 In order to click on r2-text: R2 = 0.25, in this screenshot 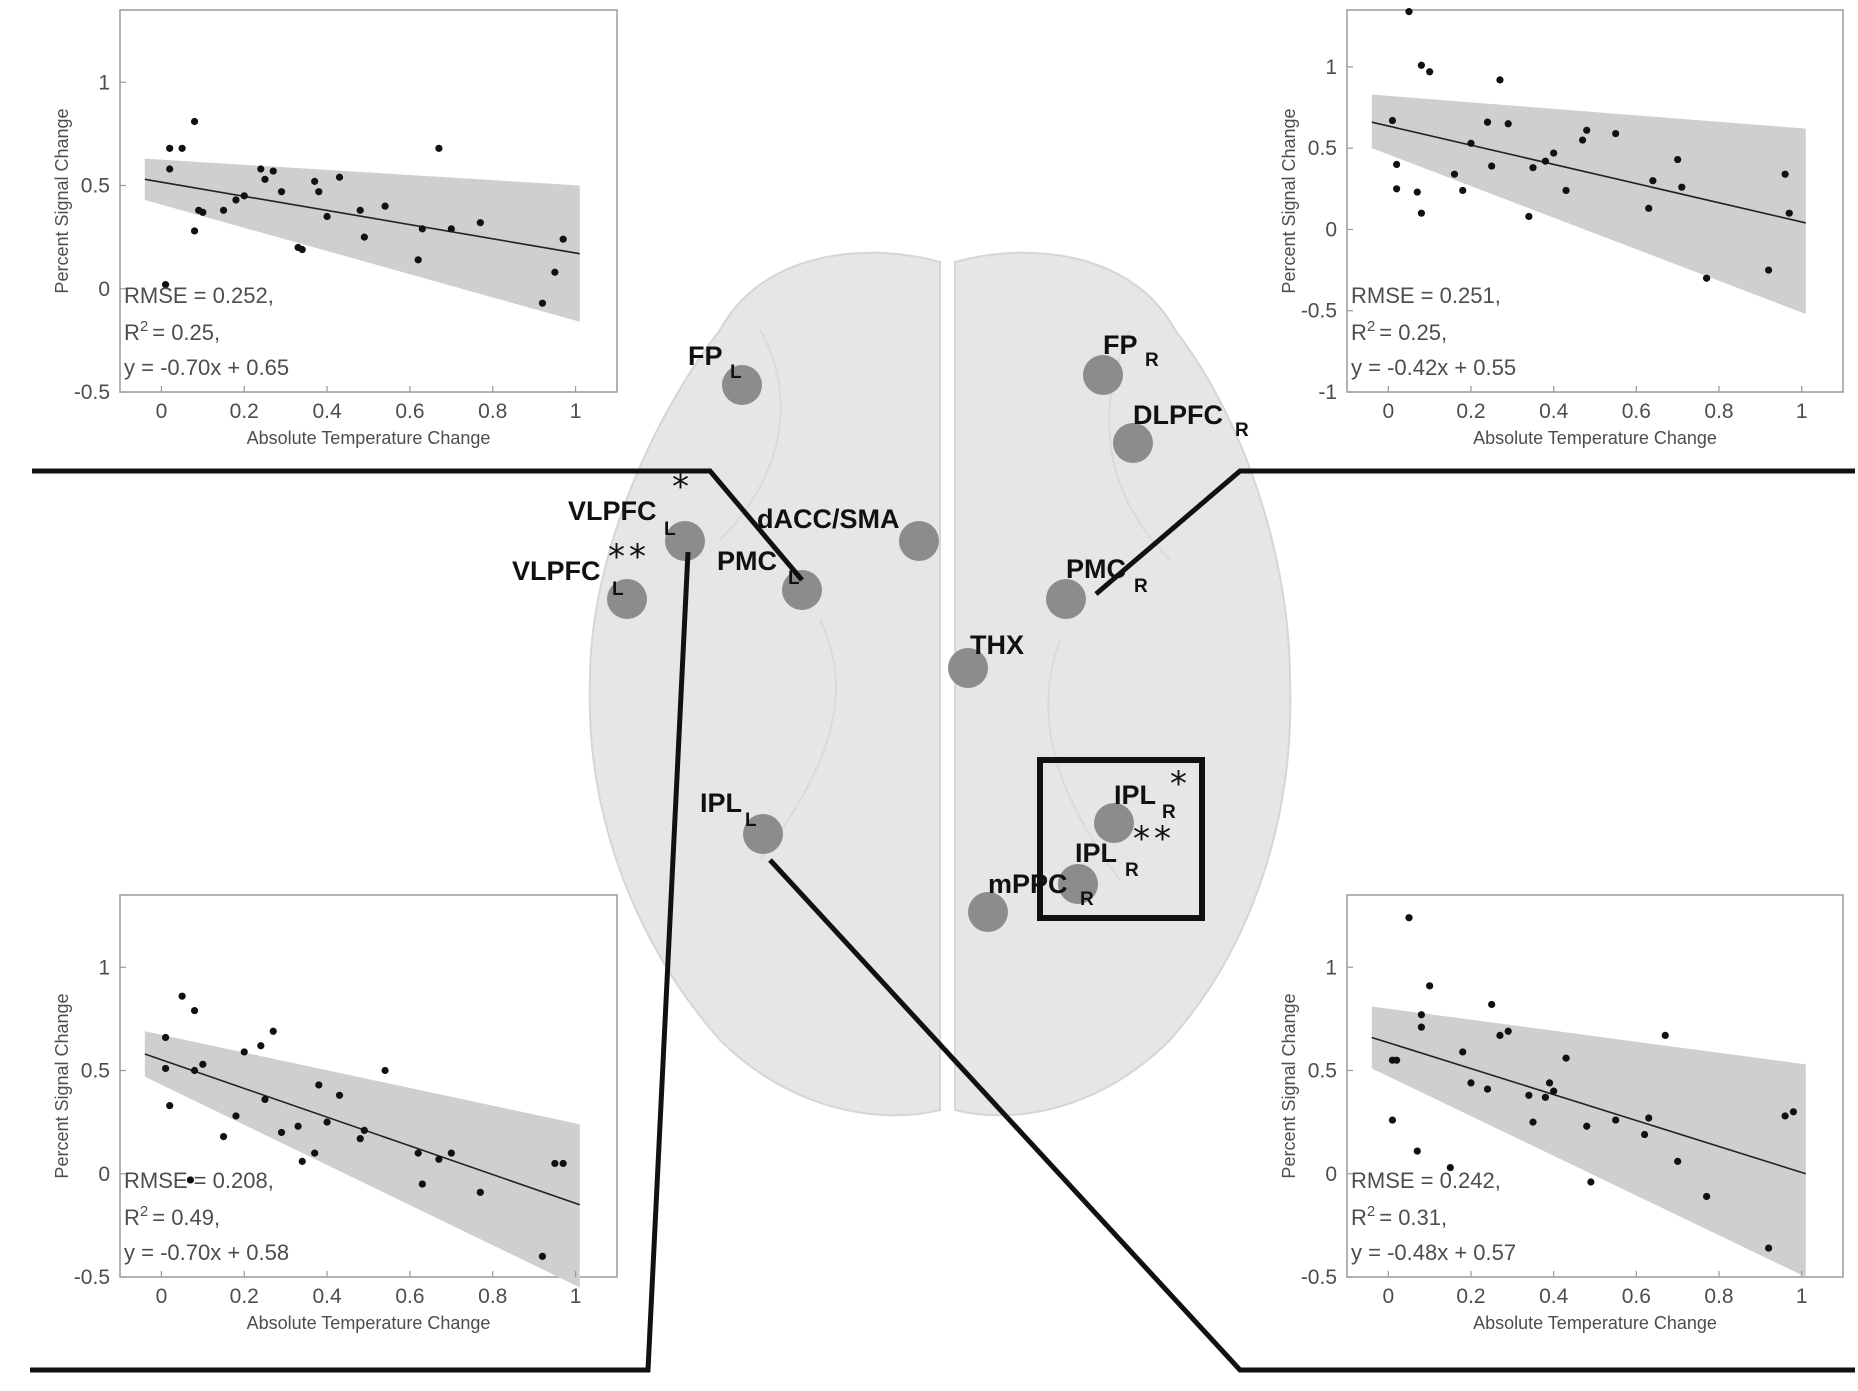, I will do `click(172, 331)`.